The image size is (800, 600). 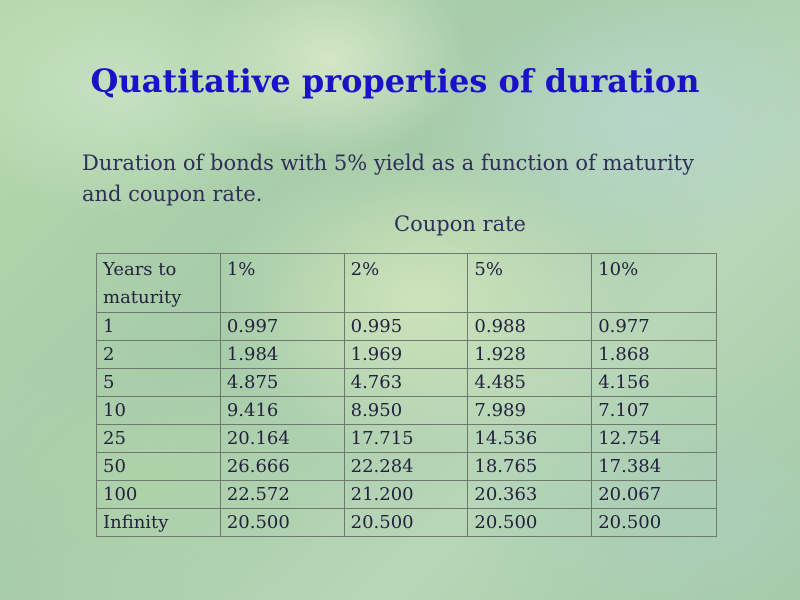 What do you see at coordinates (158, 438) in the screenshot?
I see `cell-maturity: 25` at bounding box center [158, 438].